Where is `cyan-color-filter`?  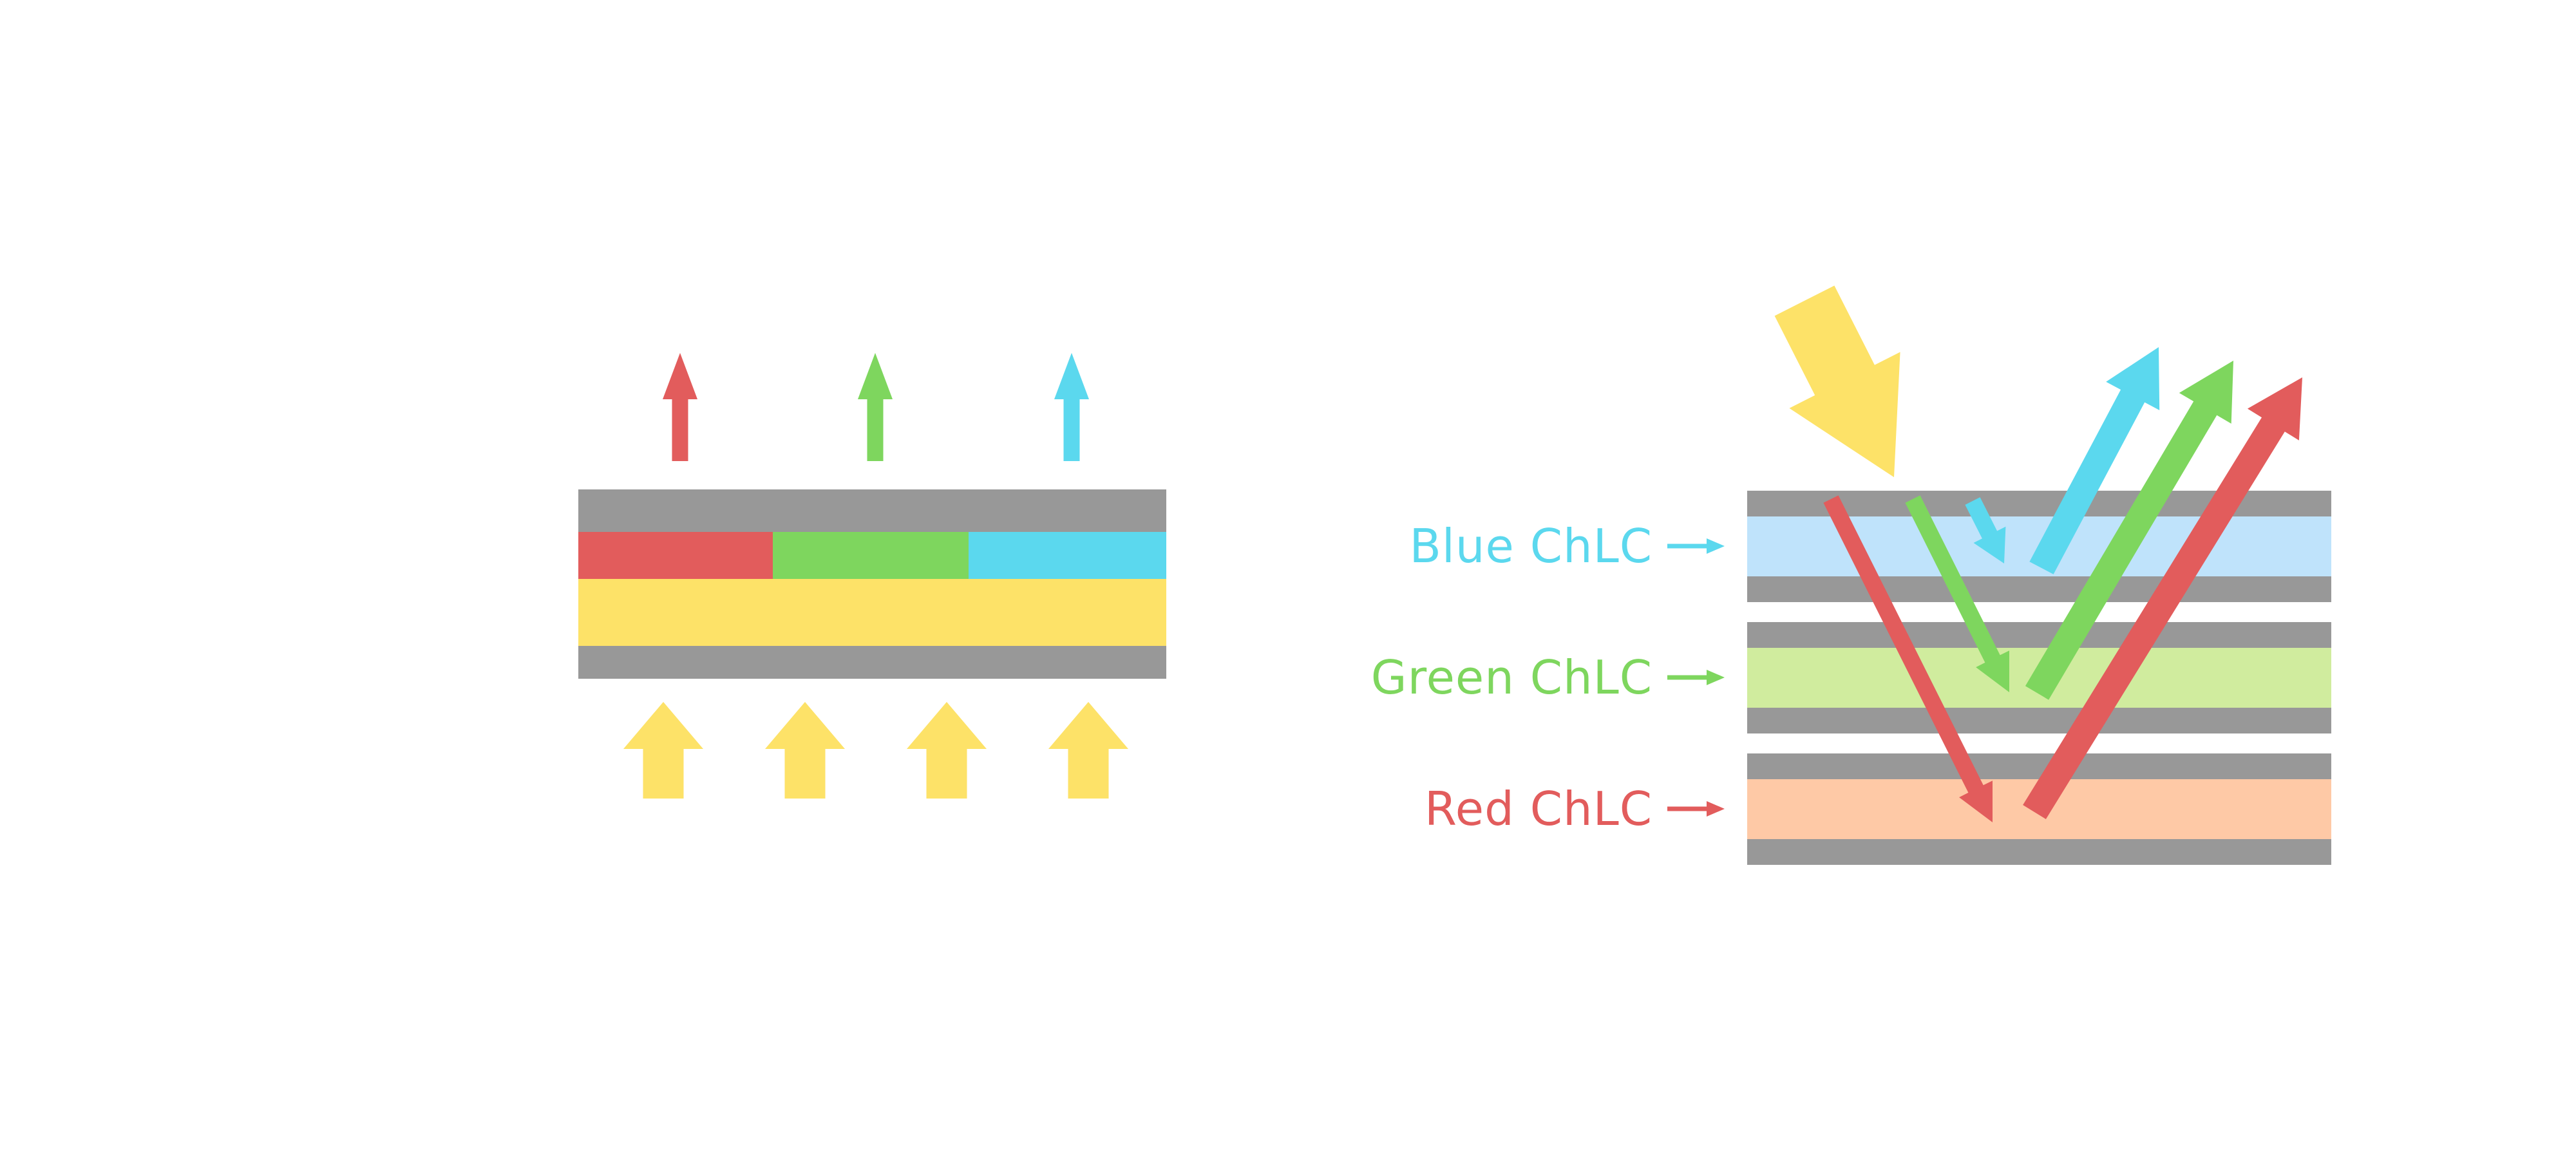
cyan-color-filter is located at coordinates (1067, 555).